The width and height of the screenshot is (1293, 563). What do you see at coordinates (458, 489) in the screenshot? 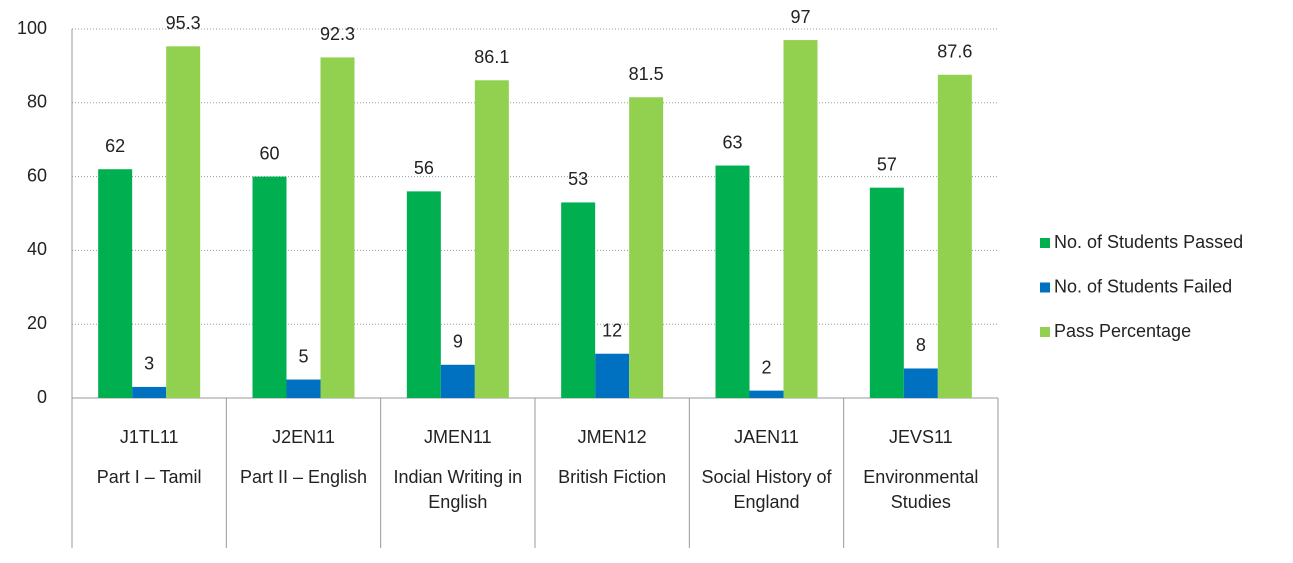
I see `category-name: Indian Writing in English` at bounding box center [458, 489].